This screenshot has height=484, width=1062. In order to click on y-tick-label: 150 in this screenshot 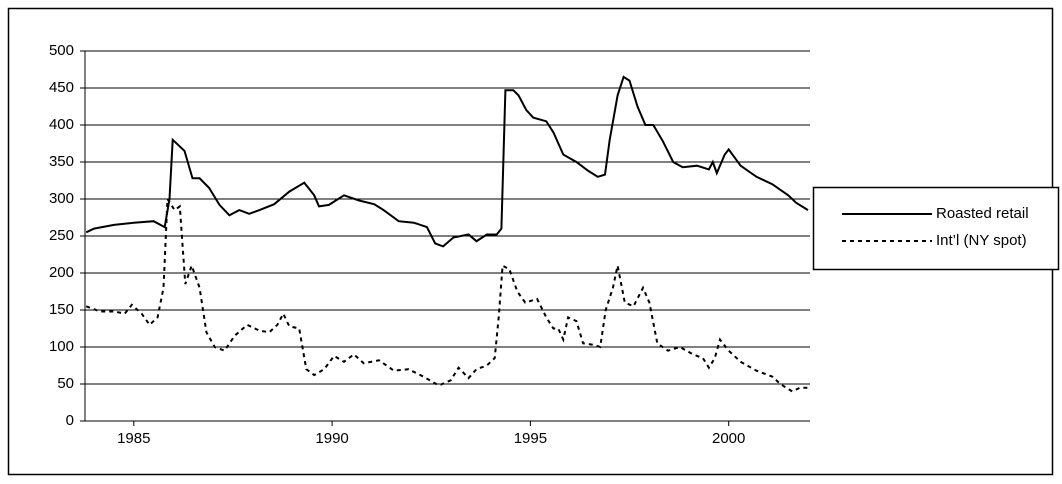, I will do `click(61, 309)`.